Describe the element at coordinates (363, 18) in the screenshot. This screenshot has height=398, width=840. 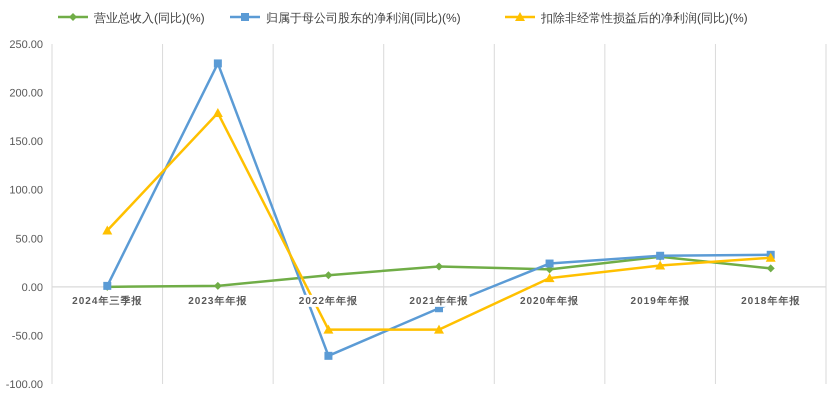
I see `legend-label: 归属于母公司股东的净利润(同比)(%)` at that location.